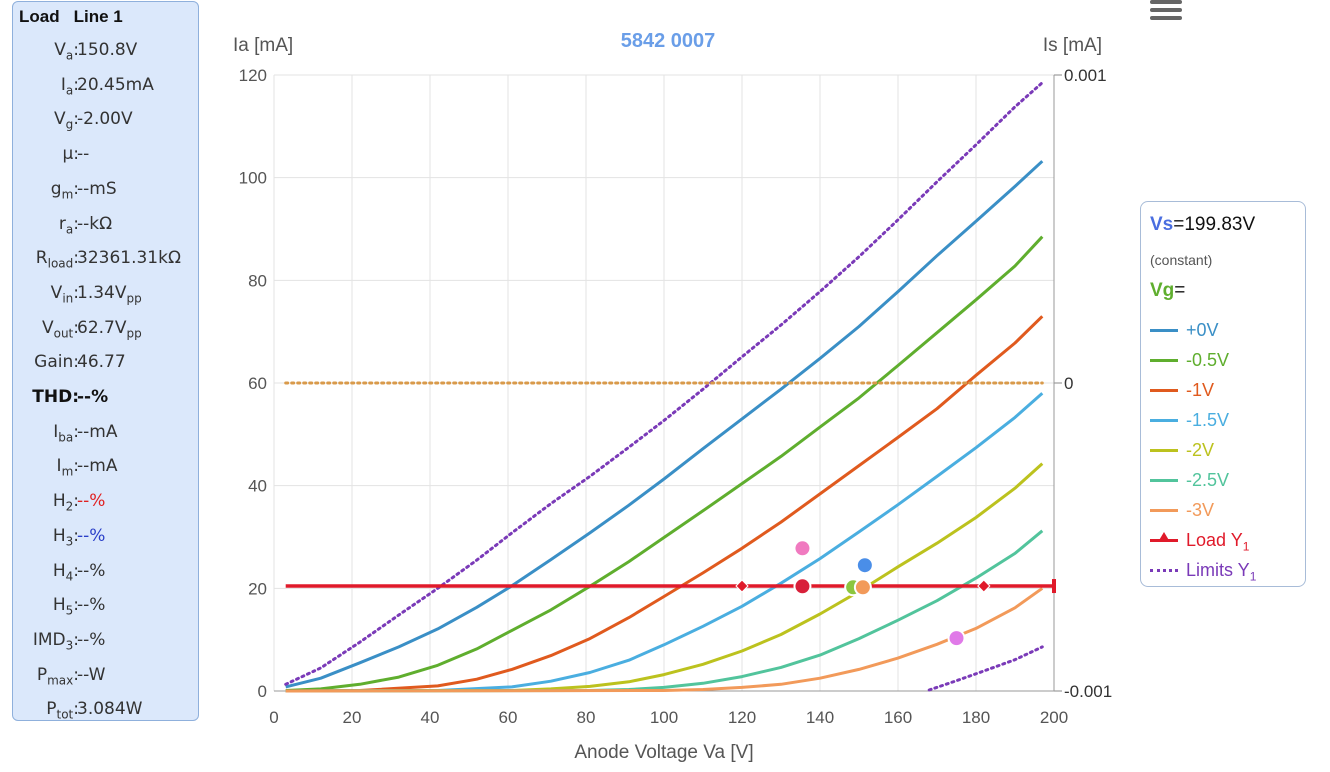  Describe the element at coordinates (820, 717) in the screenshot. I see `x-tick-label: 140` at that location.